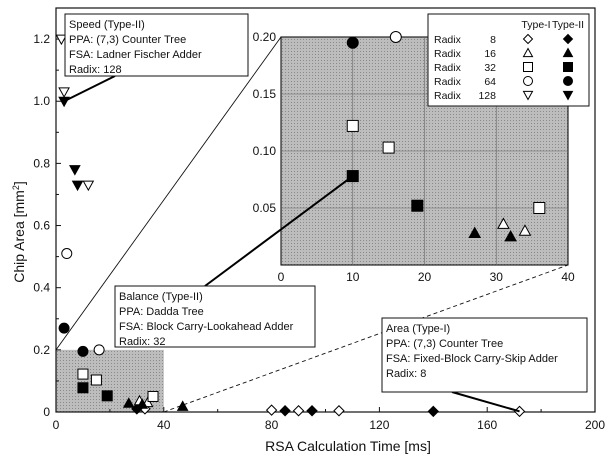 The image size is (610, 458). I want to click on legend-header-type-i: Type-I, so click(535, 25).